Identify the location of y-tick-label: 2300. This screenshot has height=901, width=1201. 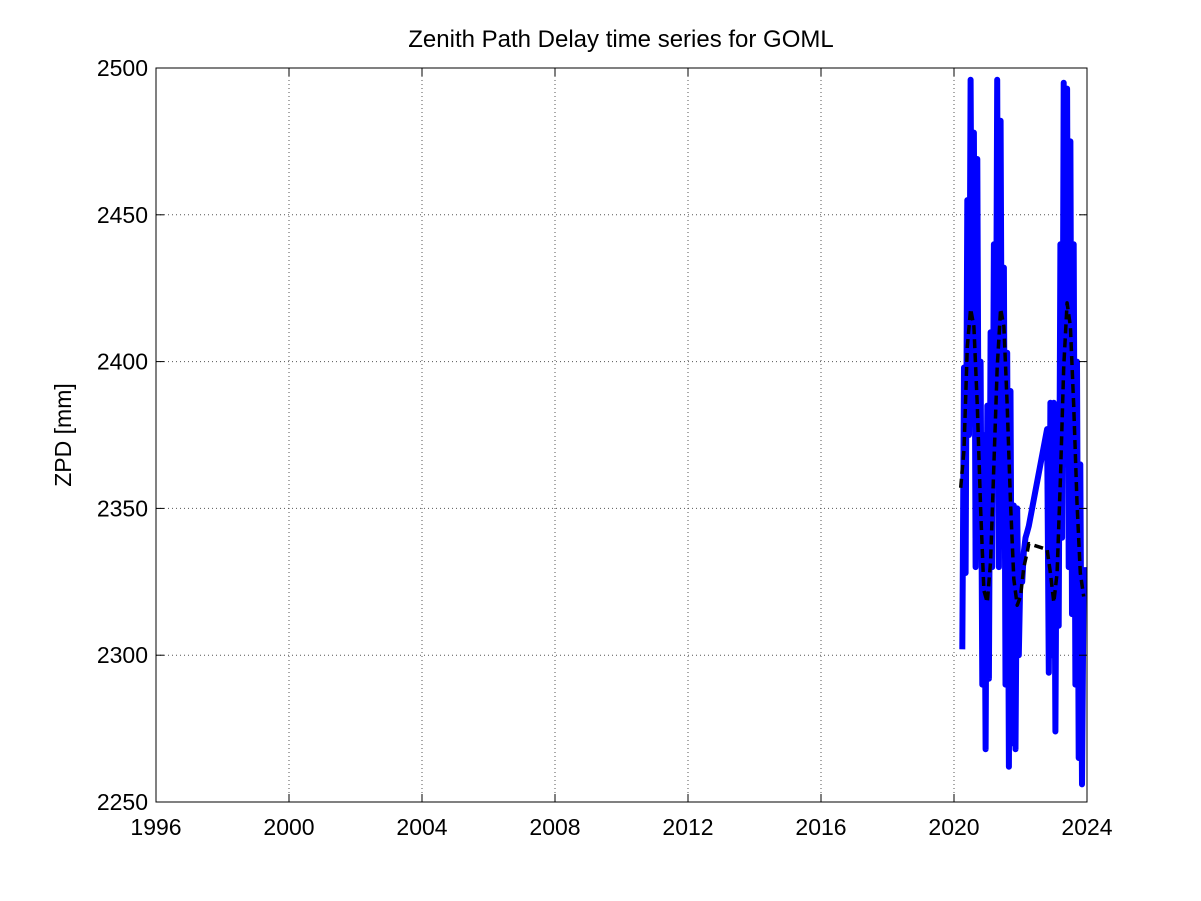
(122, 655).